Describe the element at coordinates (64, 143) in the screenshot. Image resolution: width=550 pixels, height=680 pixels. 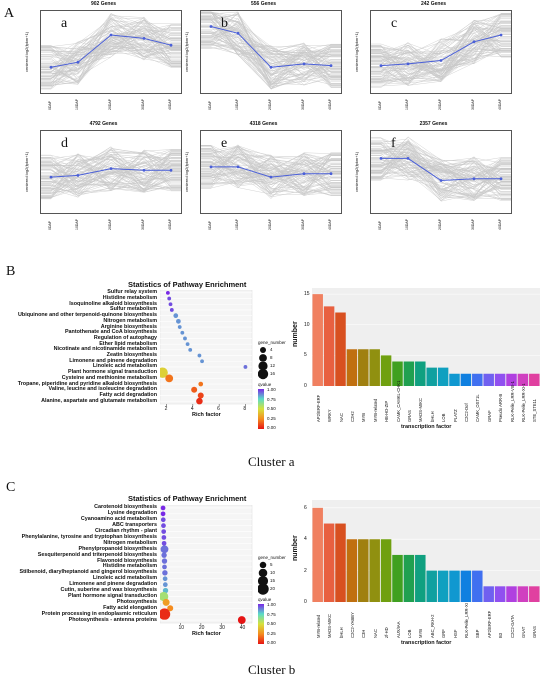
I see `trend-letter: d` at that location.